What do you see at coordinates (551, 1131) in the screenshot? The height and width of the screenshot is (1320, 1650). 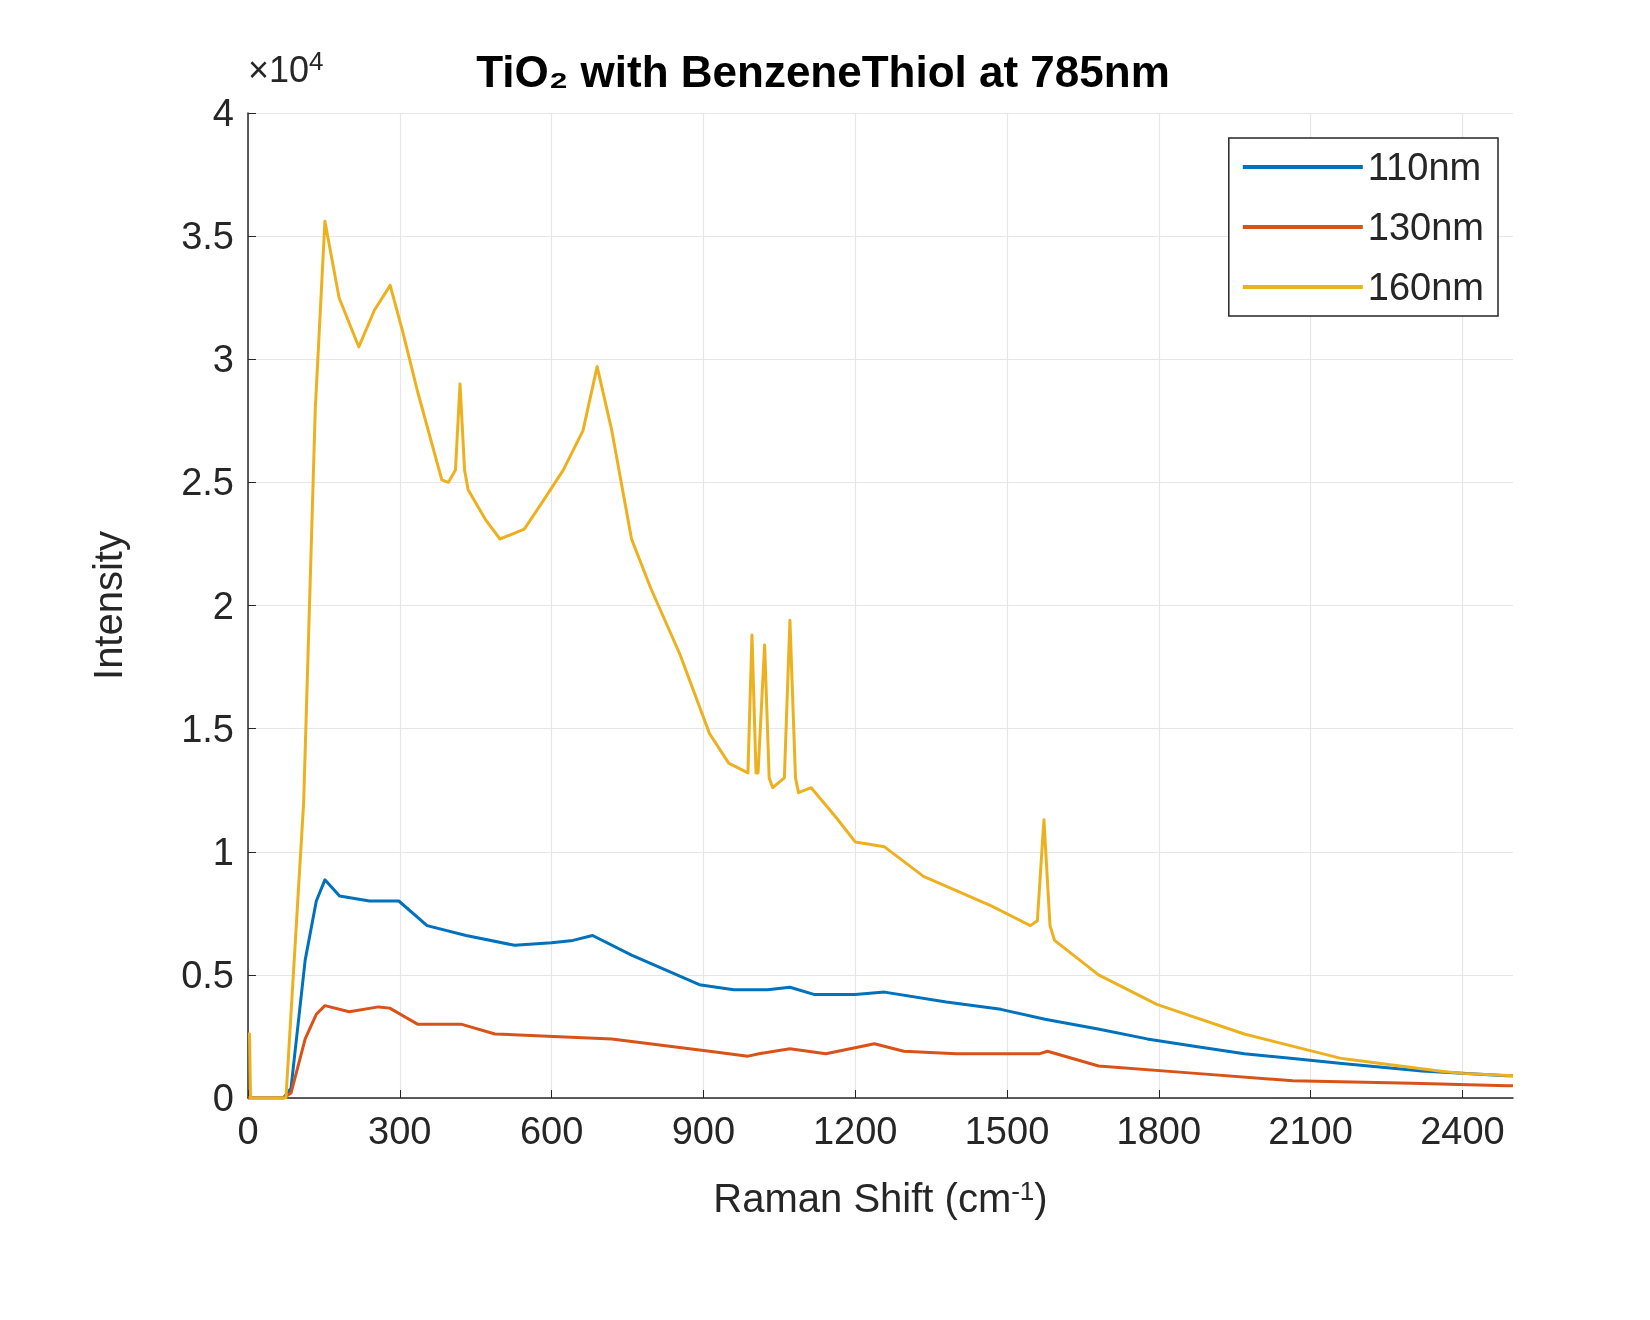 I see `x-tick-label: 600` at bounding box center [551, 1131].